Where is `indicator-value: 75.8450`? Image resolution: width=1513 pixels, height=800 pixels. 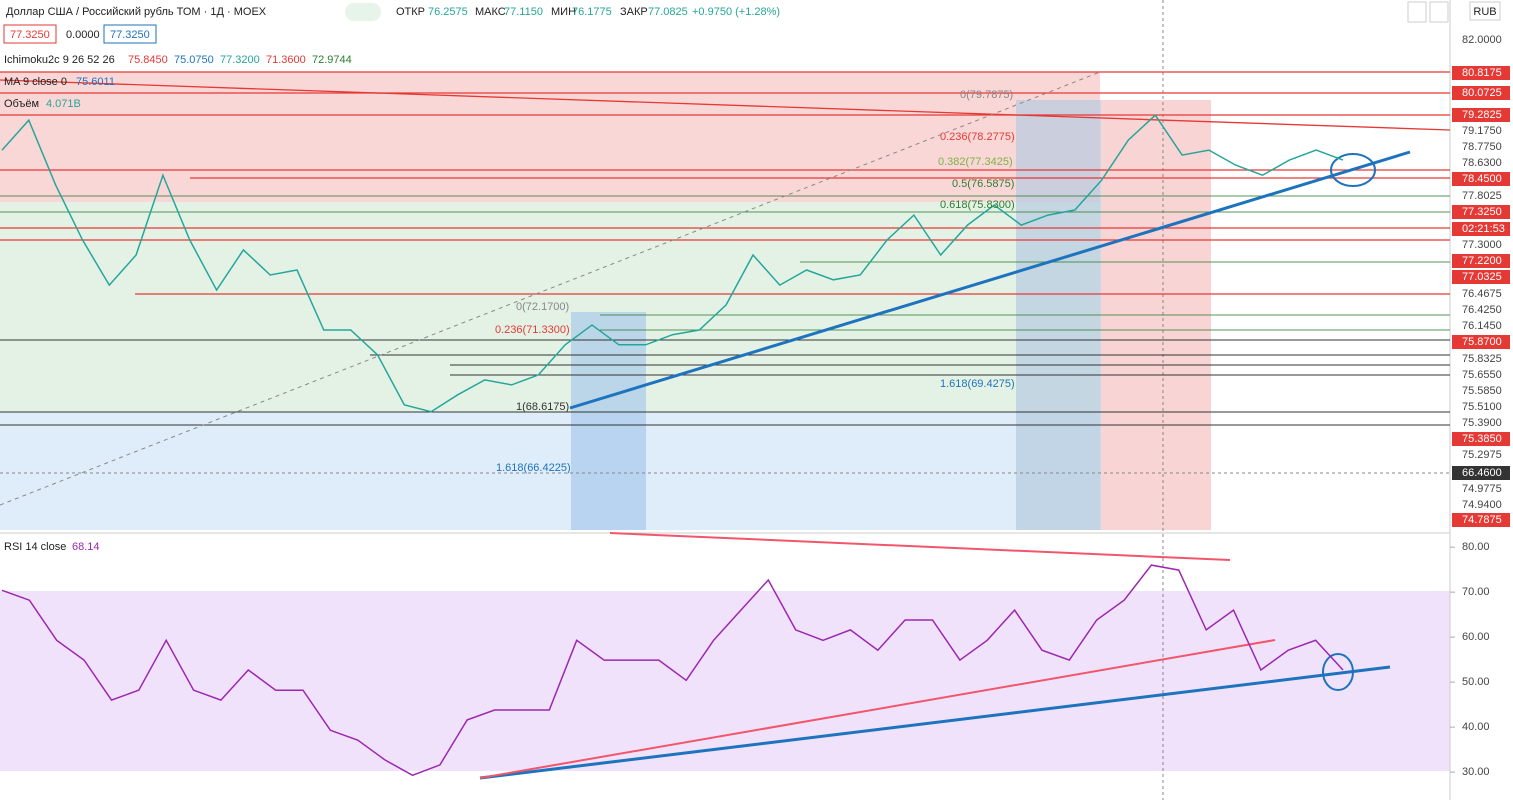
indicator-value: 75.8450 is located at coordinates (148, 60).